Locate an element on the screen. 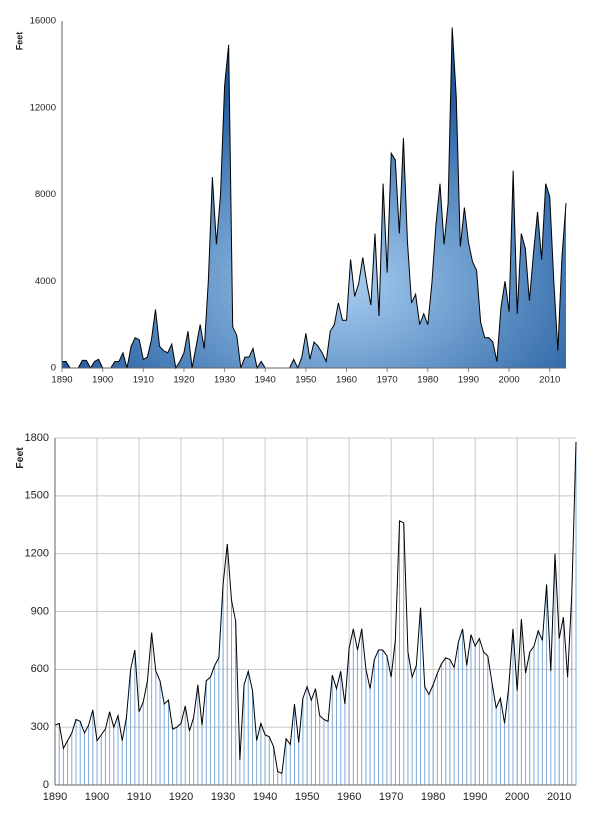  y-tick-label: 8000 is located at coordinates (45, 194).